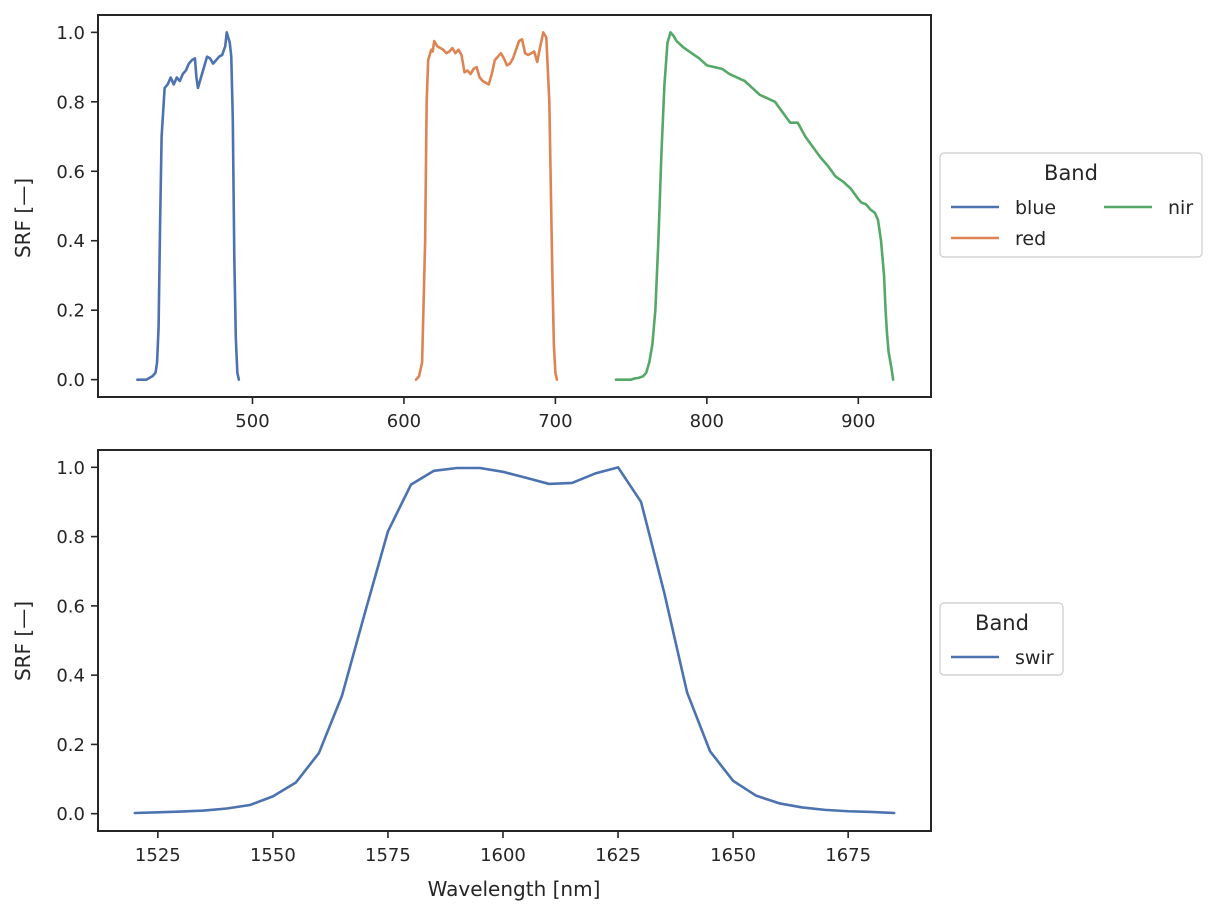 This screenshot has height=917, width=1217. What do you see at coordinates (1034, 658) in the screenshot?
I see `bottom-legend-label-swir: swir` at bounding box center [1034, 658].